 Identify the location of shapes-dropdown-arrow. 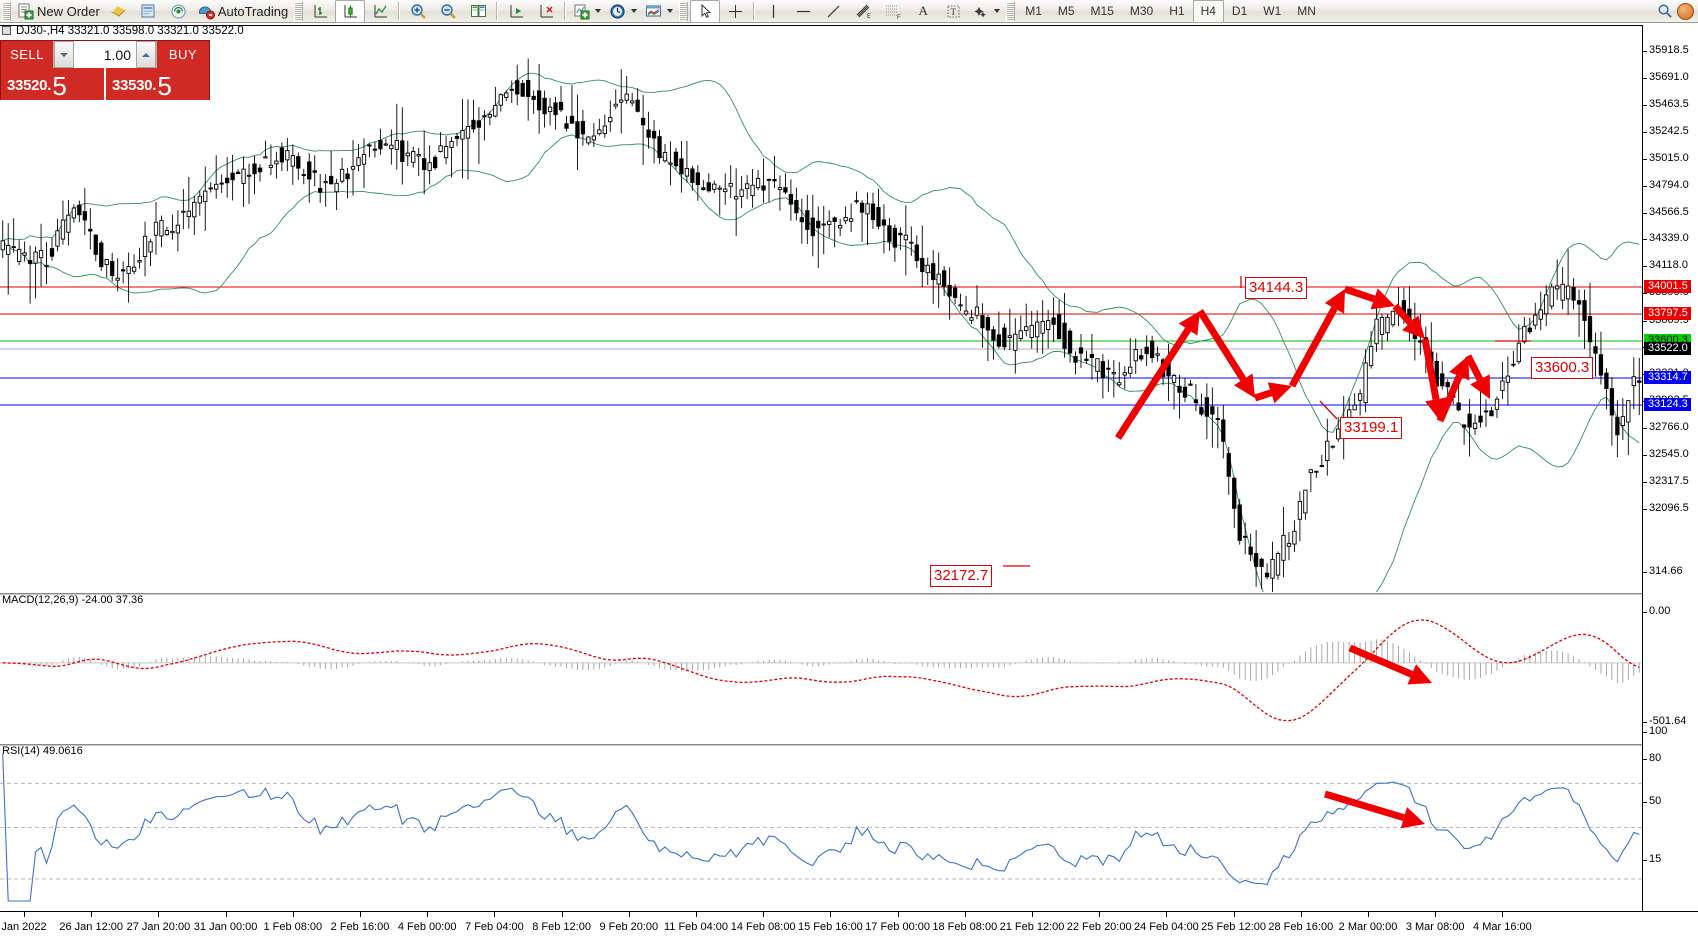
(997, 11).